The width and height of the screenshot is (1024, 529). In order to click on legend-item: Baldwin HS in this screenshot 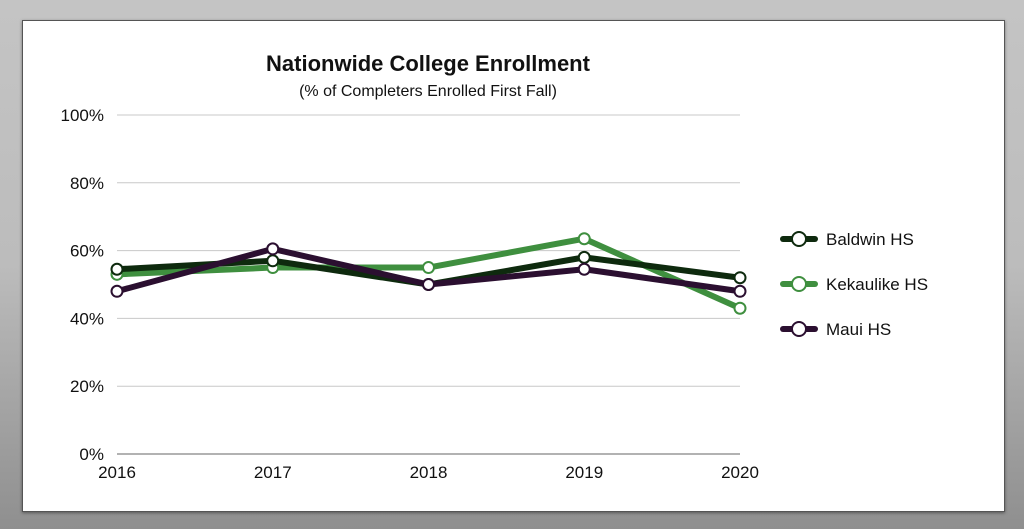, I will do `click(847, 239)`.